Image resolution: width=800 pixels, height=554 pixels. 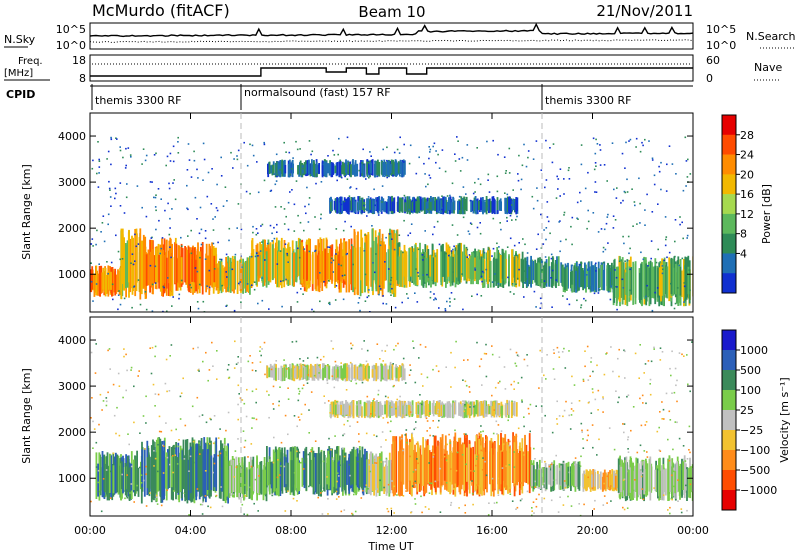 I want to click on colorbar-tick-label: 24, so click(x=747, y=155).